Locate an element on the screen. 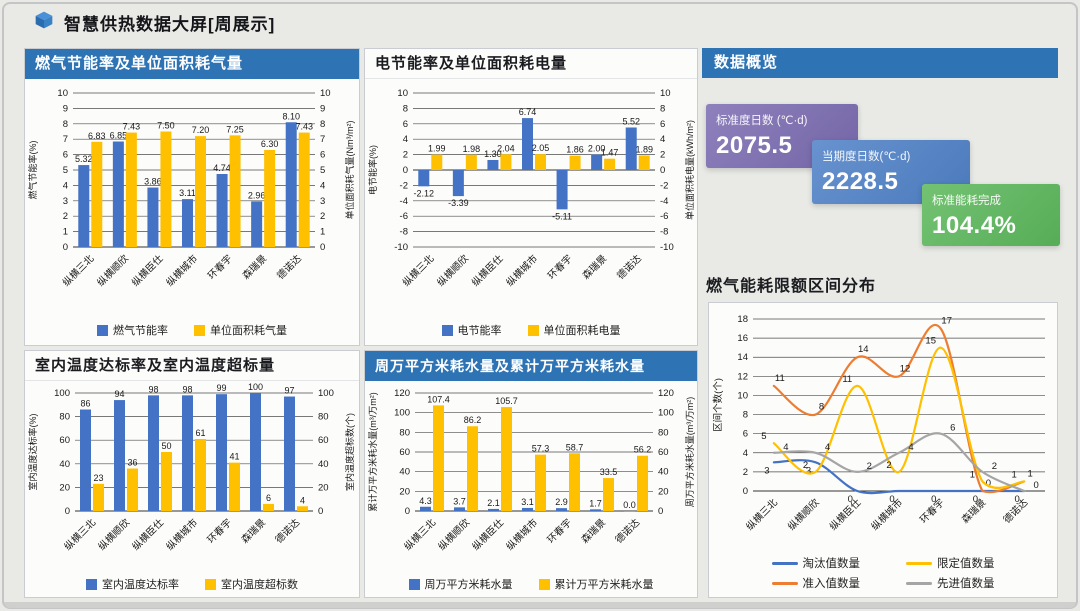 Image resolution: width=1080 pixels, height=611 pixels. bar-series: 86 94 98 98 99 100 97 is located at coordinates (187, 446).